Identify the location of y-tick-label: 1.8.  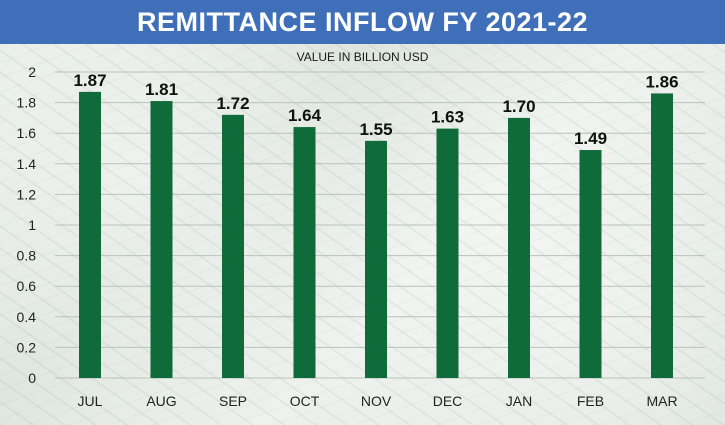
(27, 103).